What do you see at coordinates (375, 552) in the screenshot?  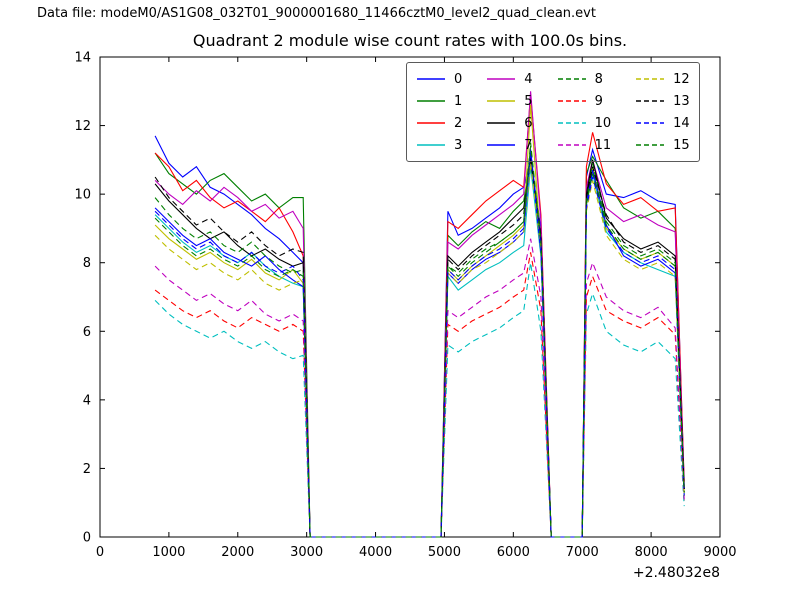 I see `x-tick-label: 4000` at bounding box center [375, 552].